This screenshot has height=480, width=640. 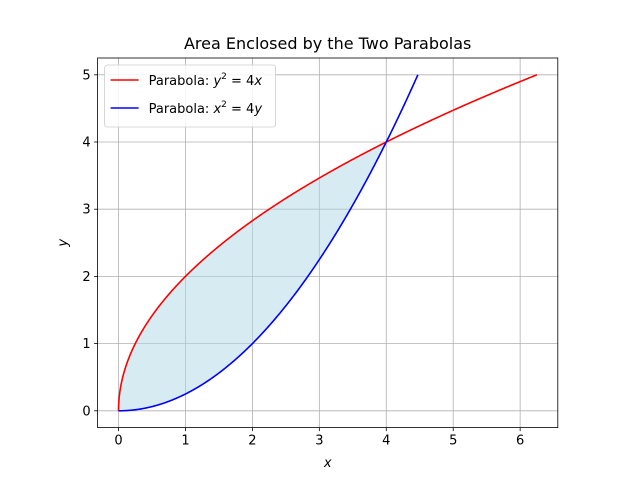 I want to click on y-tick-label: 2, so click(x=86, y=277).